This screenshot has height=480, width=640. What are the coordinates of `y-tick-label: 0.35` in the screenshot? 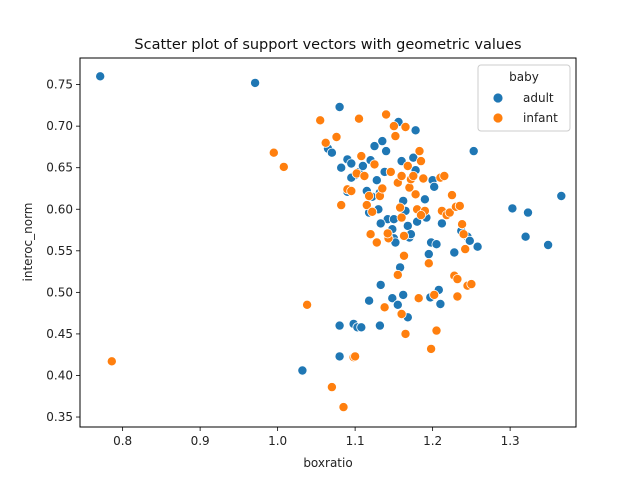 It's located at (59, 417).